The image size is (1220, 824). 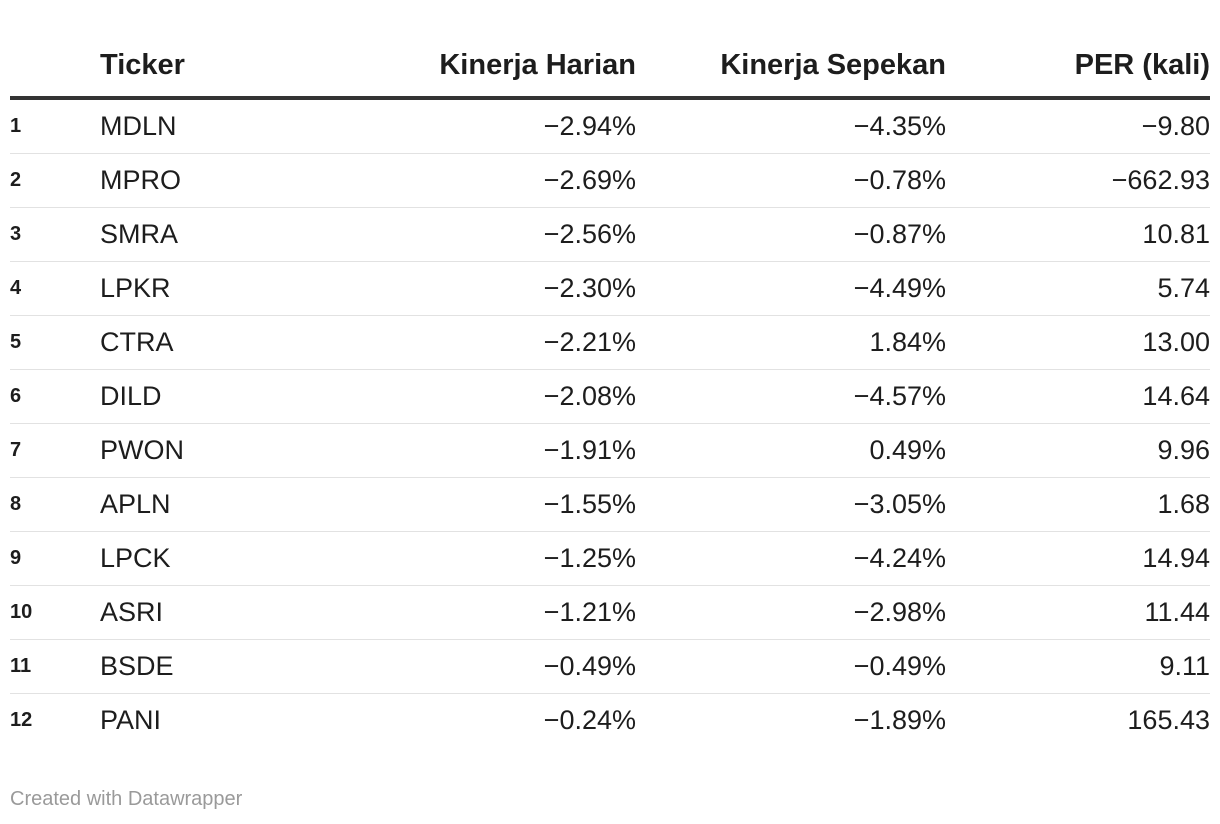 I want to click on cell-ticker: LPCK, so click(x=200, y=558).